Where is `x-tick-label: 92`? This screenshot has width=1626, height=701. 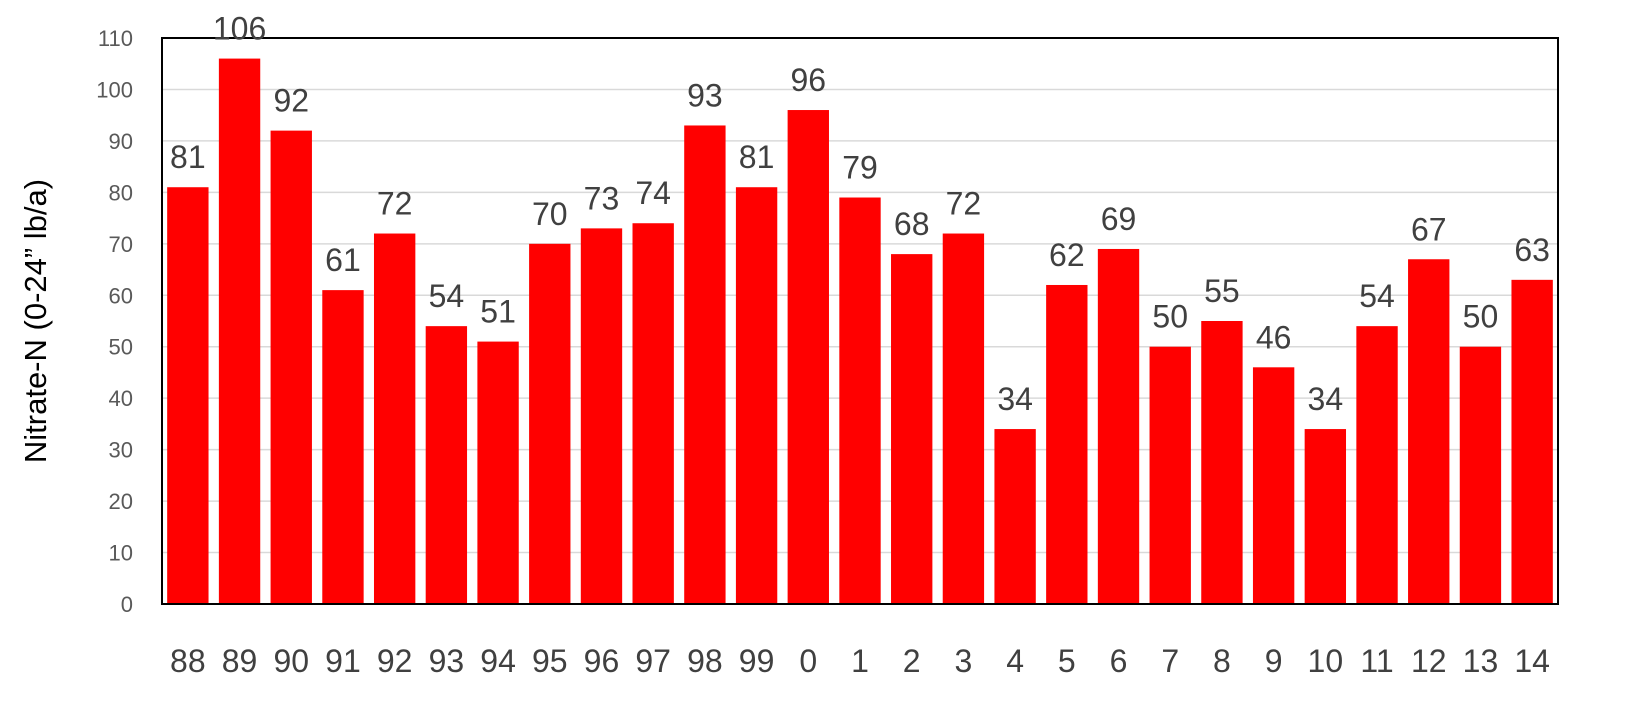
x-tick-label: 92 is located at coordinates (395, 661).